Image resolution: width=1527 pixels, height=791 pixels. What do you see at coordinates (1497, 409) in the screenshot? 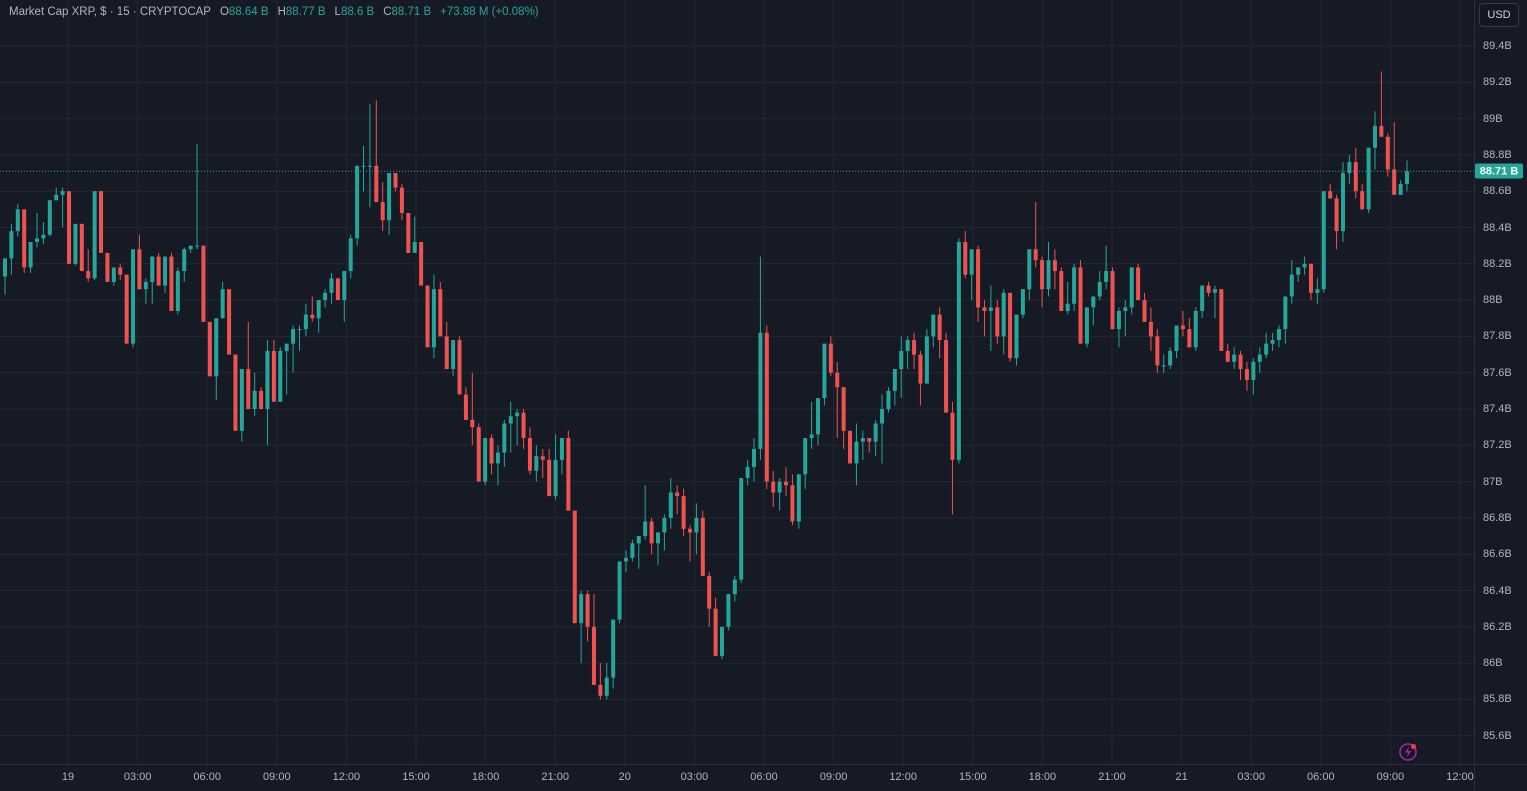
I see `price-tick: 87.4B` at bounding box center [1497, 409].